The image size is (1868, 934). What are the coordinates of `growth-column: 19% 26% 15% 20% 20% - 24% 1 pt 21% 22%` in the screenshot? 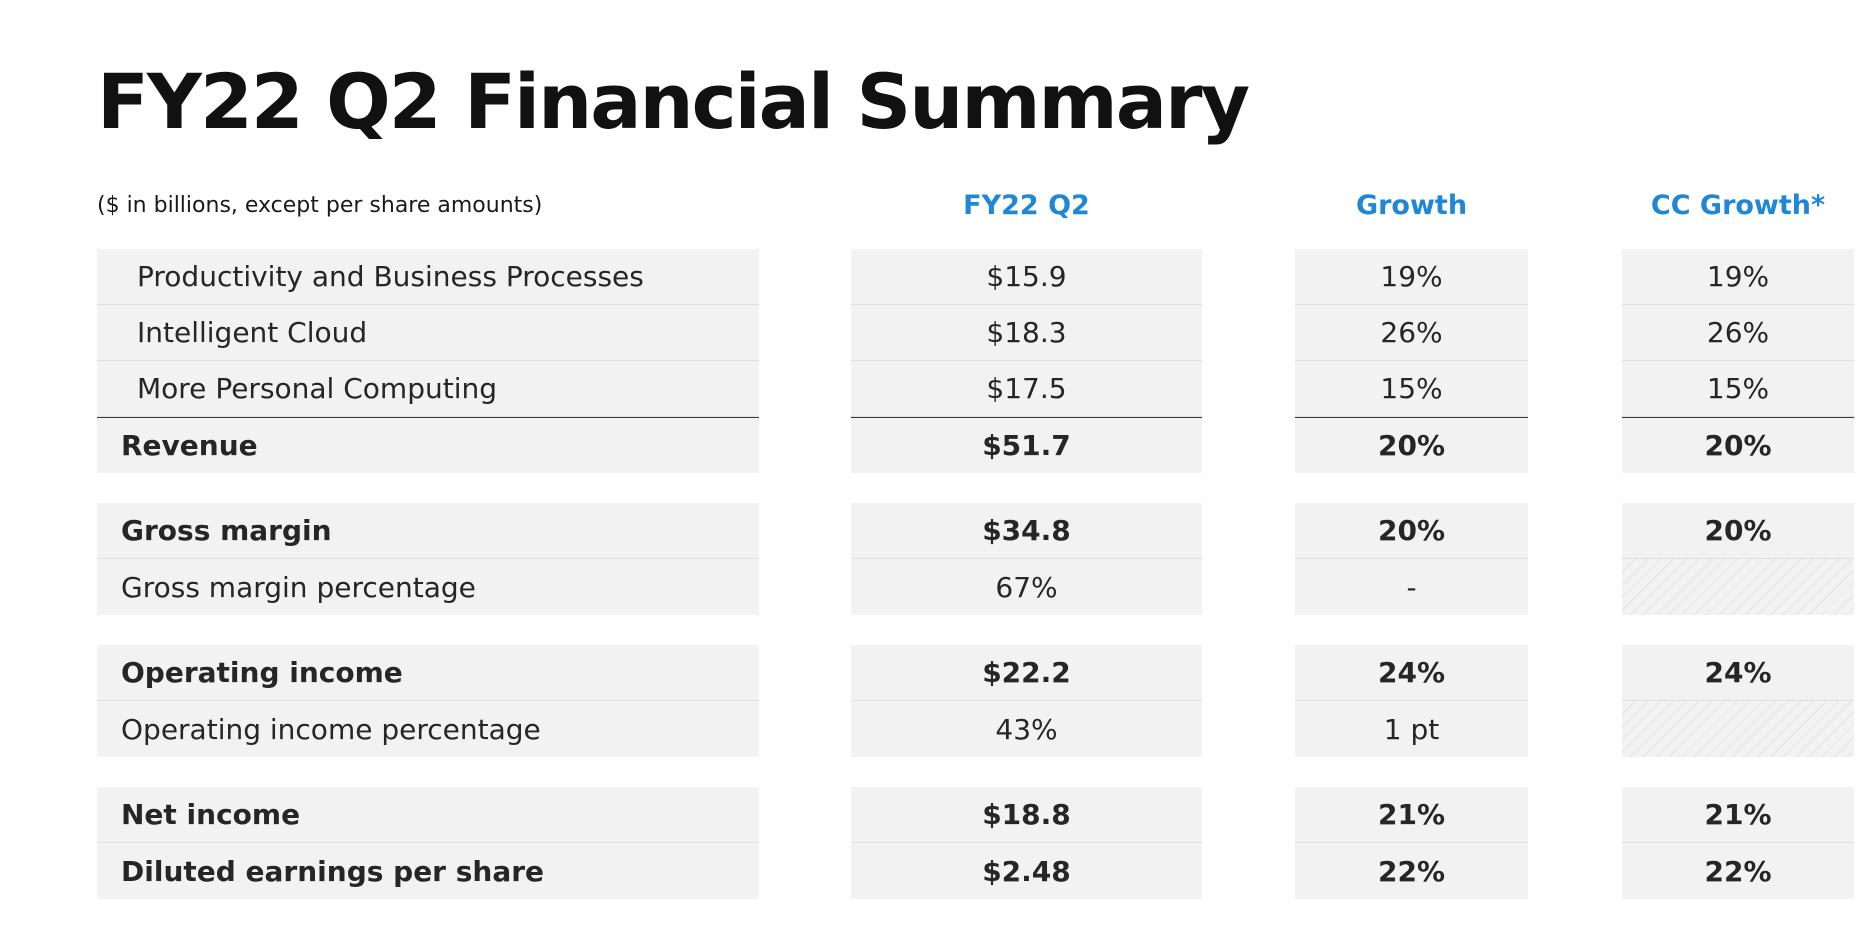 It's located at (1411, 574).